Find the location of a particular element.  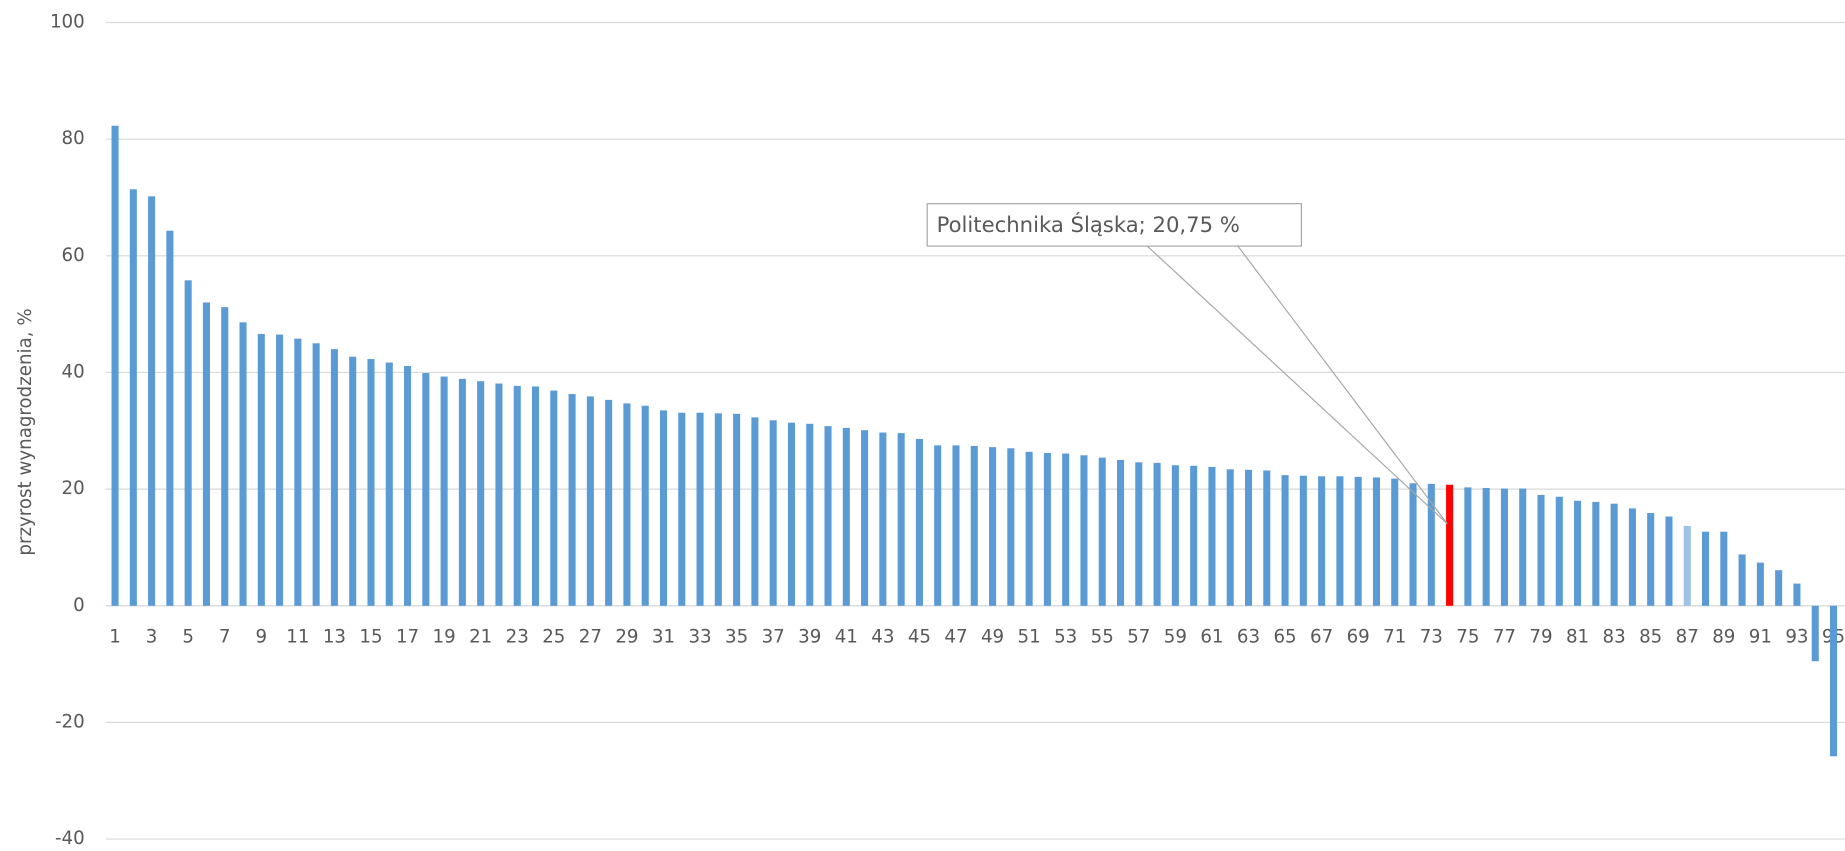

y-tick-label: -40 is located at coordinates (70, 838).